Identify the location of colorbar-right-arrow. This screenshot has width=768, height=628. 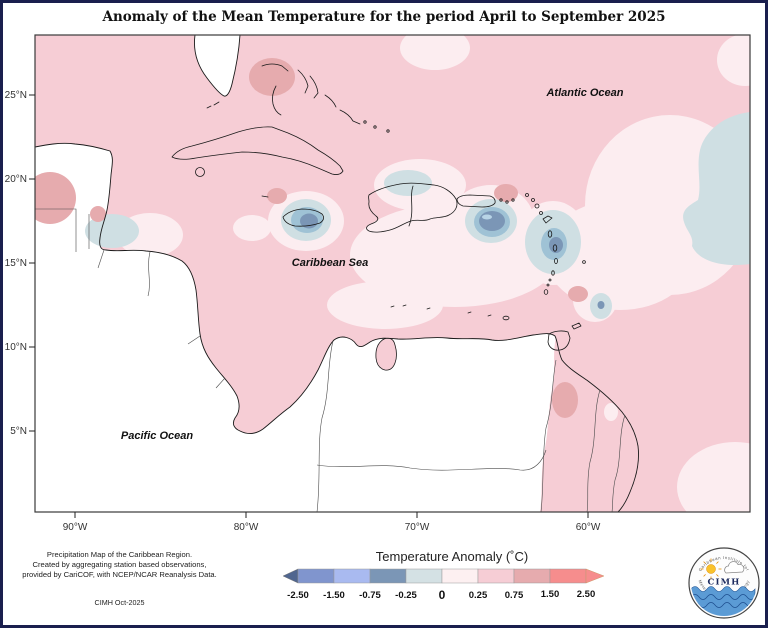
(595, 576).